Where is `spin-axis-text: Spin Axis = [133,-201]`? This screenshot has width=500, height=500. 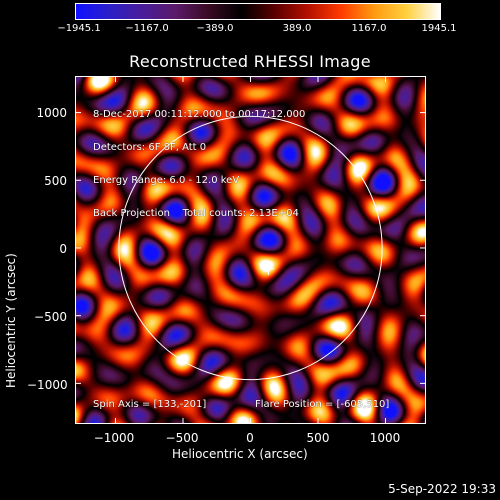 spin-axis-text: Spin Axis = [133,-201] is located at coordinates (150, 404).